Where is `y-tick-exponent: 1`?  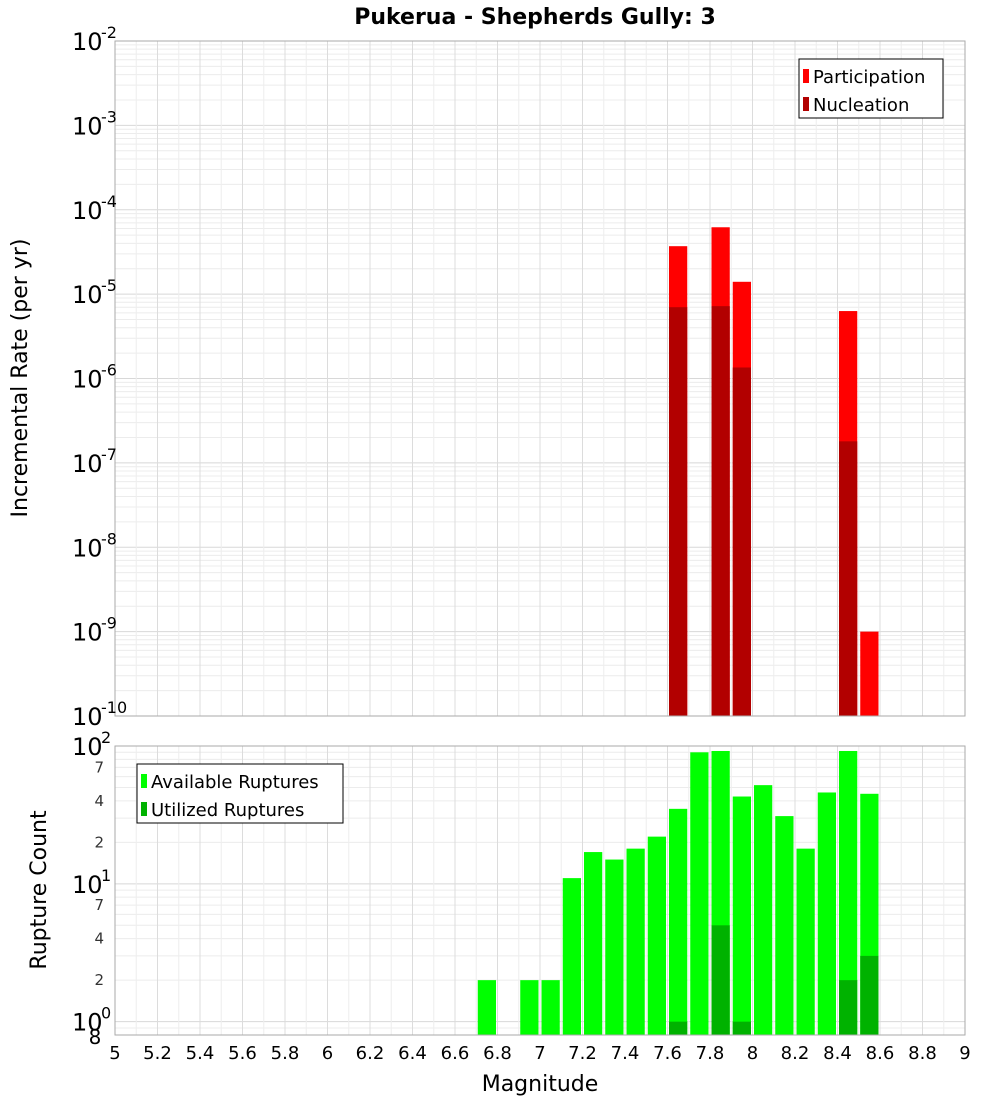
y-tick-exponent: 1 is located at coordinates (106, 875).